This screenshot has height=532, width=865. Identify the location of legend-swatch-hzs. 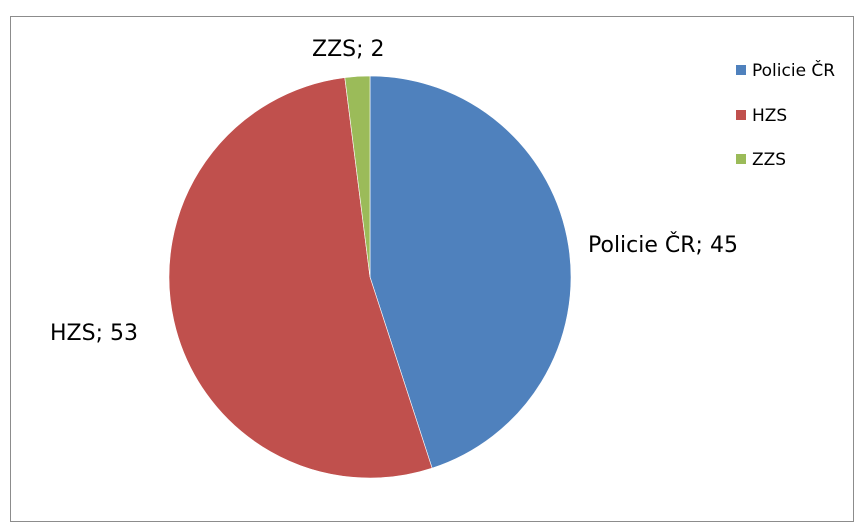
(741, 115).